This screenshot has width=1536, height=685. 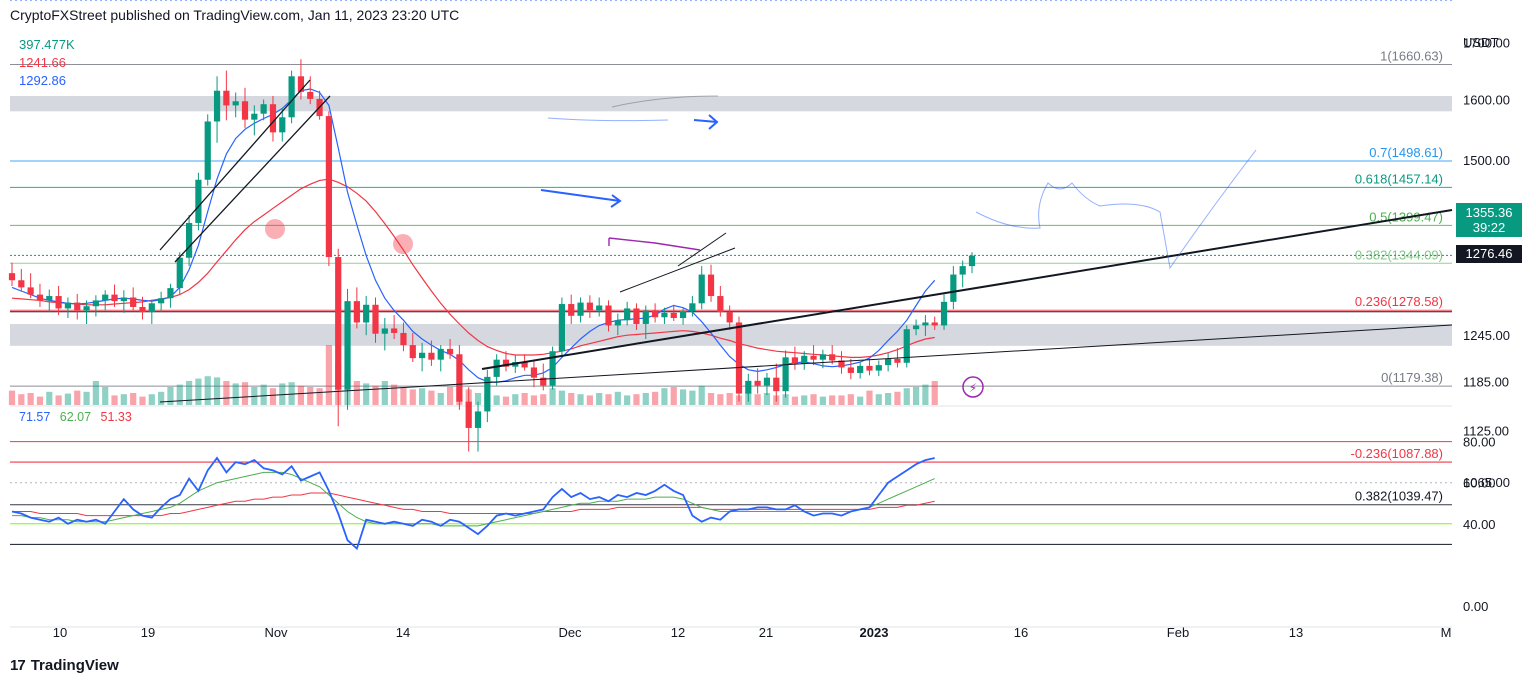 I want to click on tradingview-brand: 17 TradingView, so click(x=64, y=665).